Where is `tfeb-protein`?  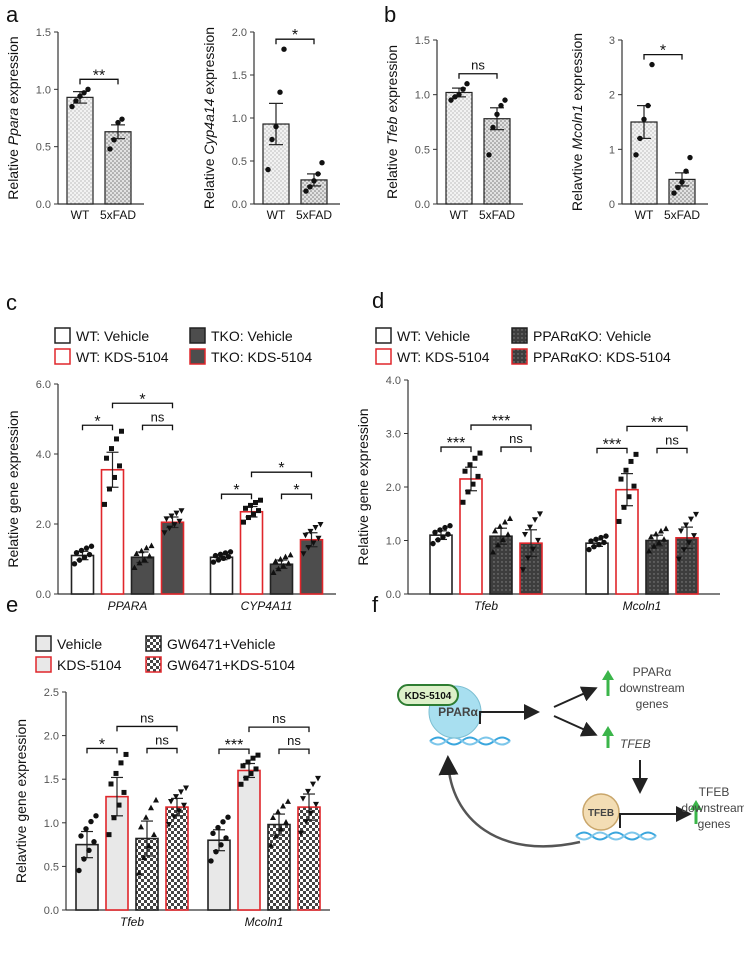 tfeb-protein is located at coordinates (601, 812).